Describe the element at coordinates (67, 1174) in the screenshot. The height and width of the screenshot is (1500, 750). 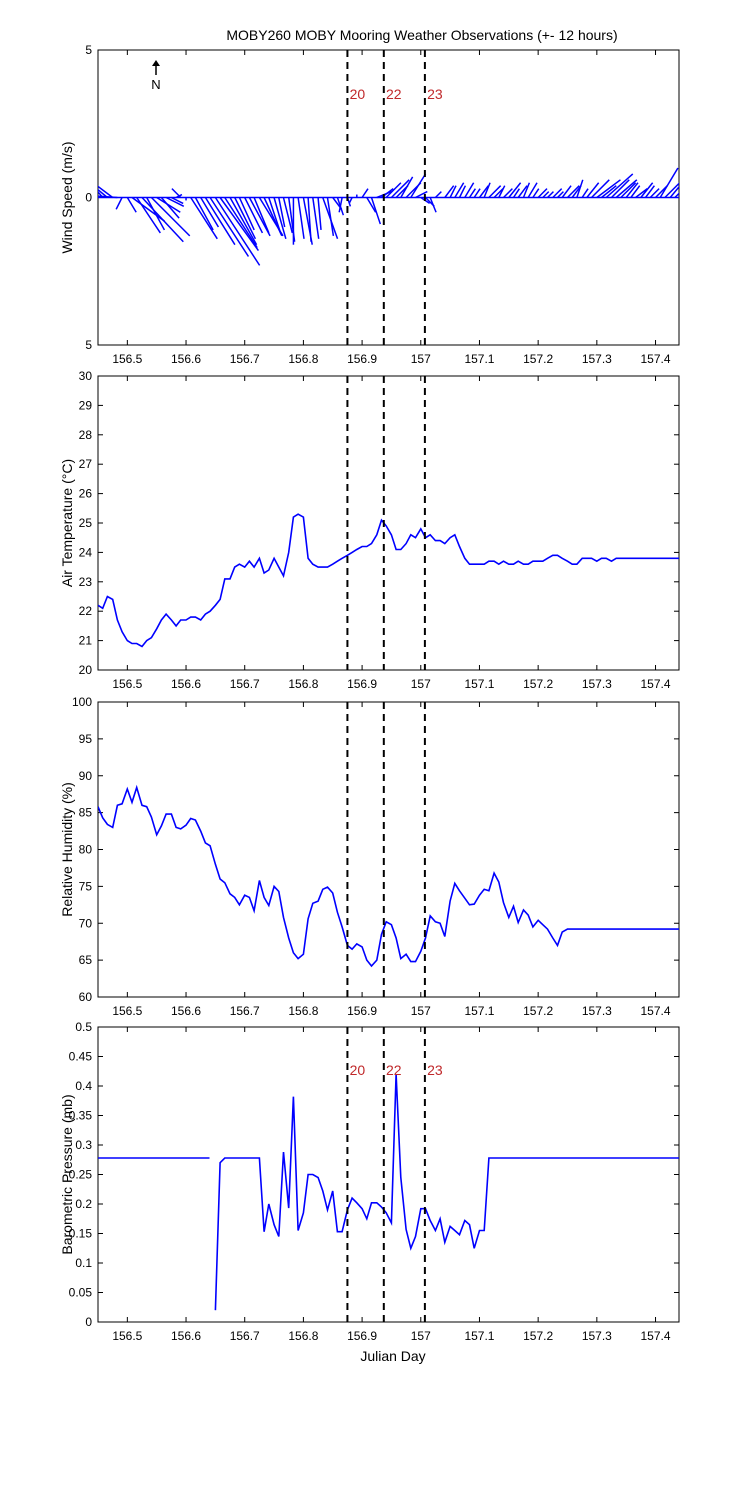
I see `y-axis-label: Barometric Pressure (mb)` at that location.